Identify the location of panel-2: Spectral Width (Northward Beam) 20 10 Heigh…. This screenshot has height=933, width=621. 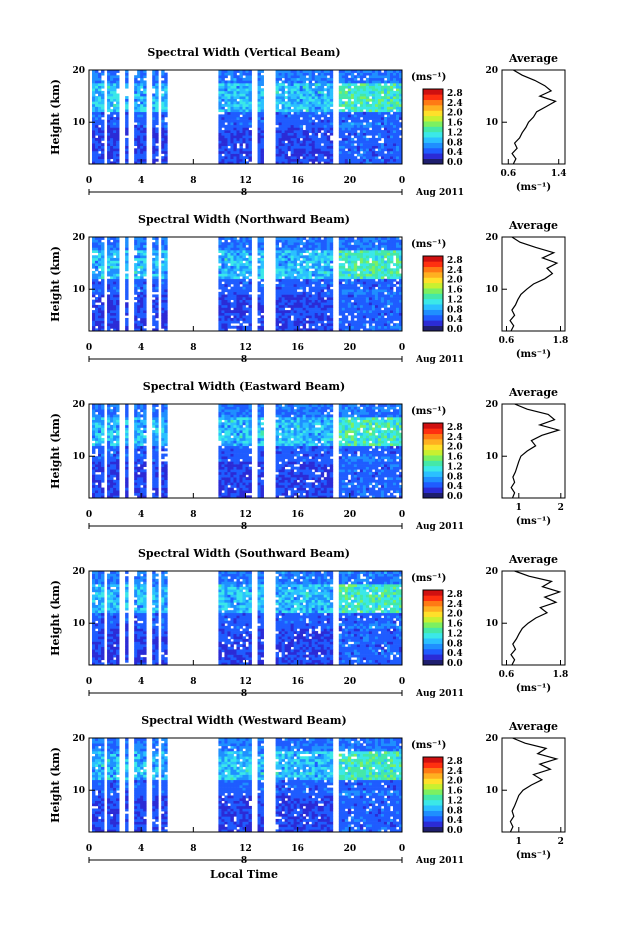
(308, 289).